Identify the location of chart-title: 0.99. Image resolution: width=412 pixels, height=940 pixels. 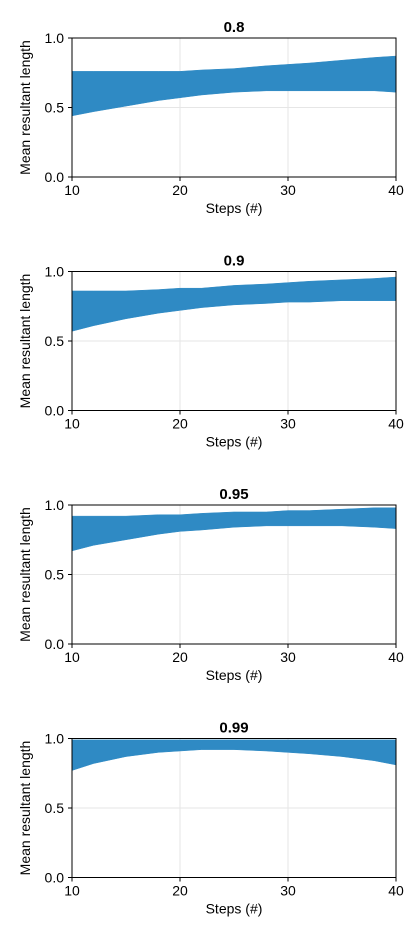
(233, 728).